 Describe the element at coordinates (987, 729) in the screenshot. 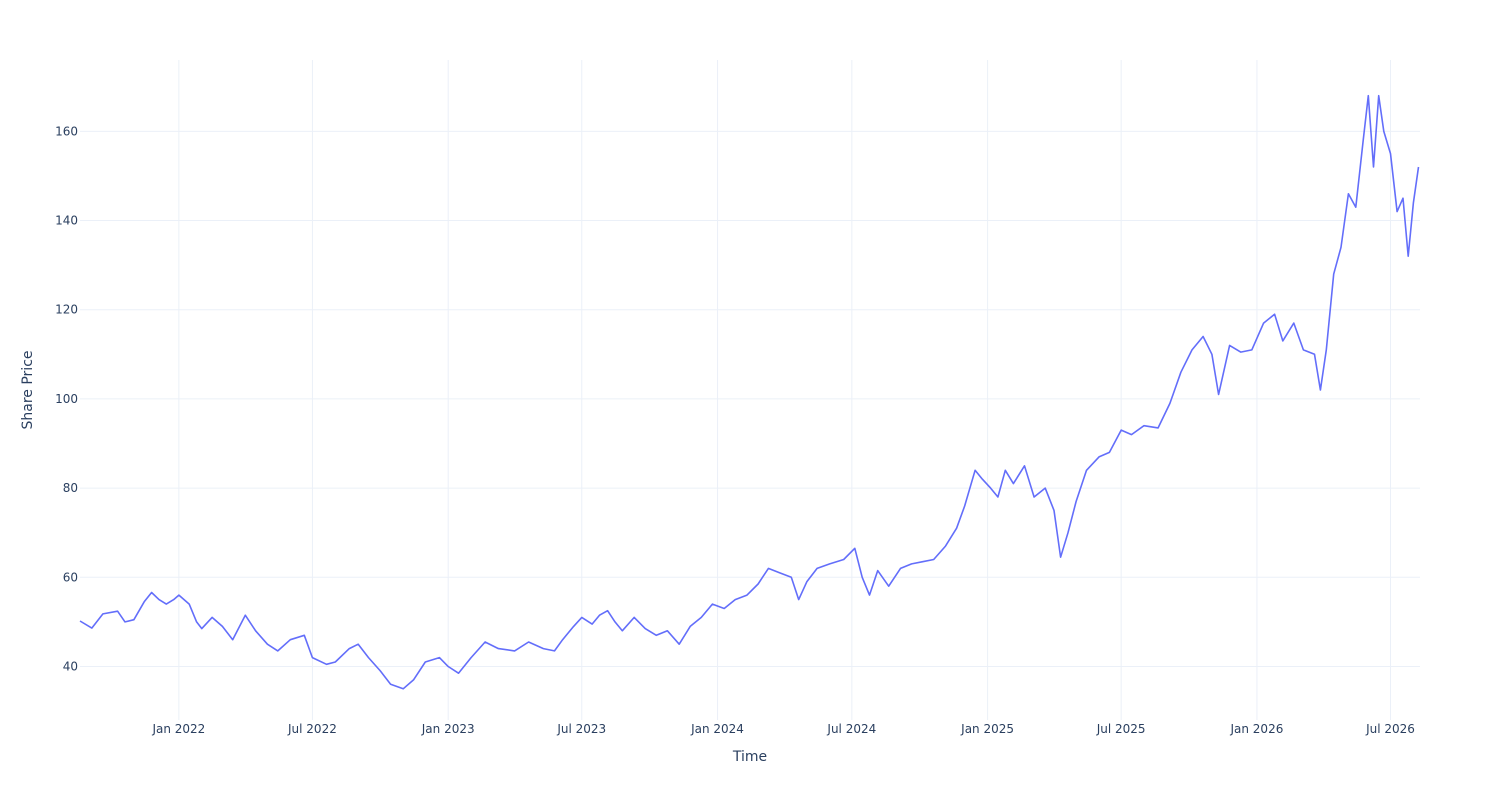

I see `x-tick-label: Jan 2025` at that location.